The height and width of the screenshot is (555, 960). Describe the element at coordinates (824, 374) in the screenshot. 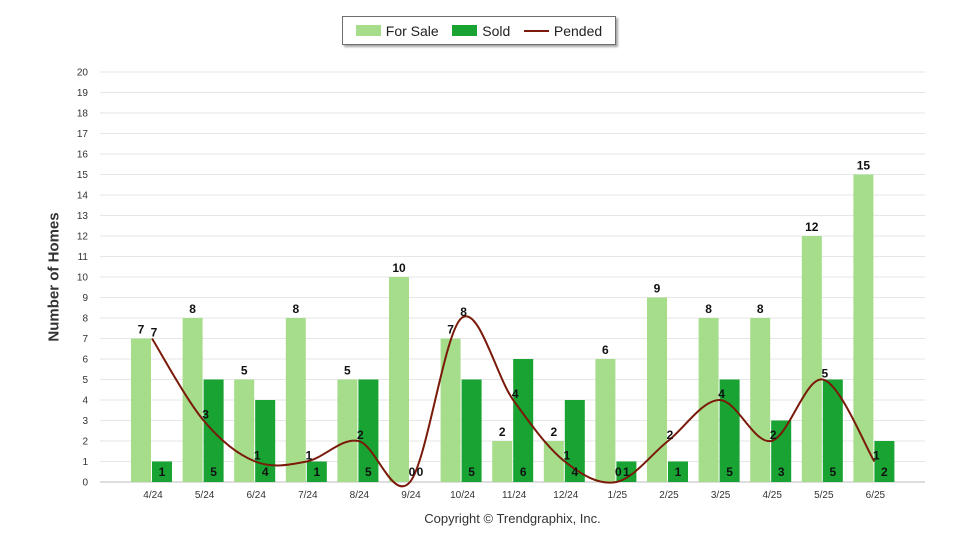

I see `data-label-pended: 5` at that location.